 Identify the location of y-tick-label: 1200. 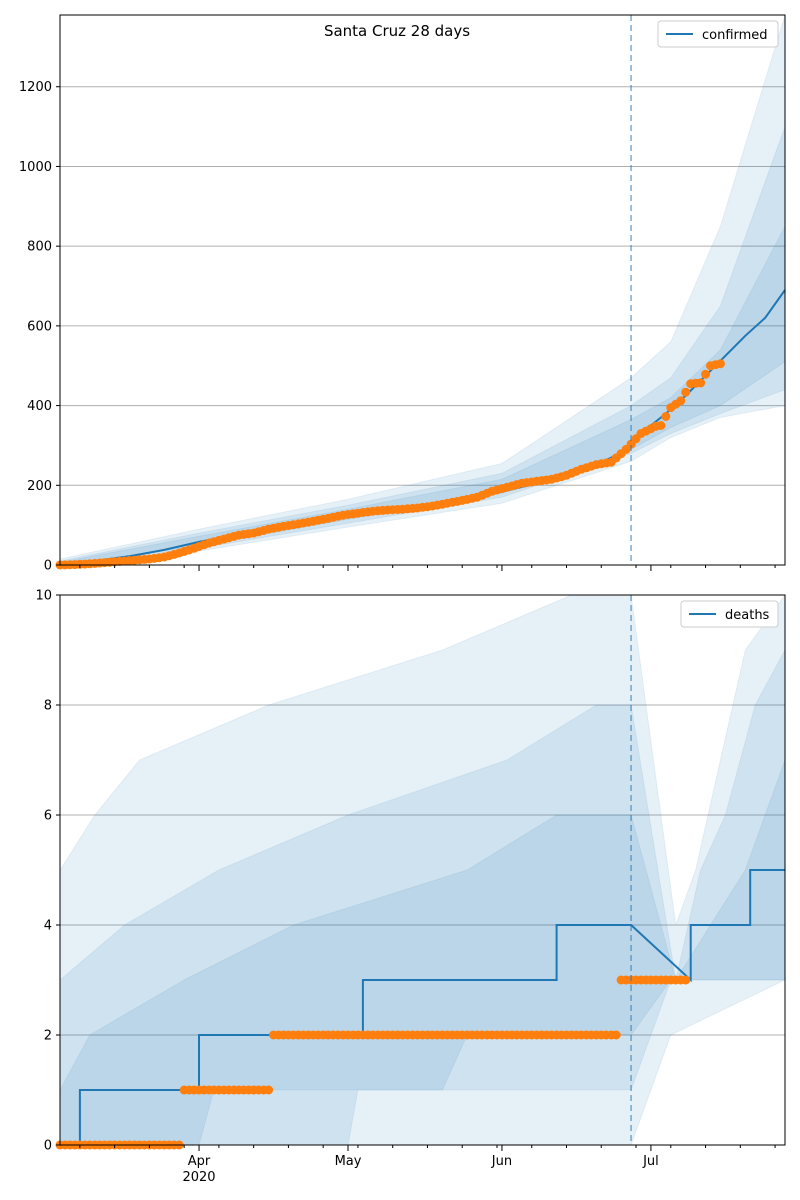
(35, 87).